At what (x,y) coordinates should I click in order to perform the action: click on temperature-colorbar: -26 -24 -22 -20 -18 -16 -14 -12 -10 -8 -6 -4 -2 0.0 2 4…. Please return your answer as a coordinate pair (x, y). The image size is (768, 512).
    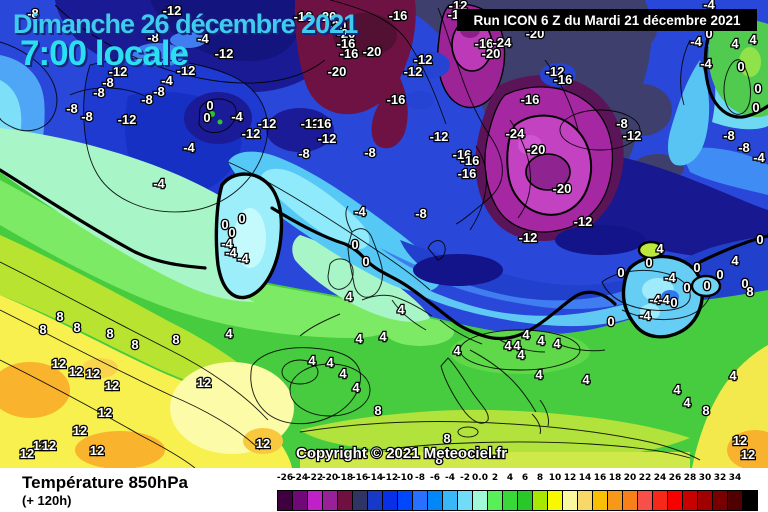
    Looking at the image, I should click on (518, 491).